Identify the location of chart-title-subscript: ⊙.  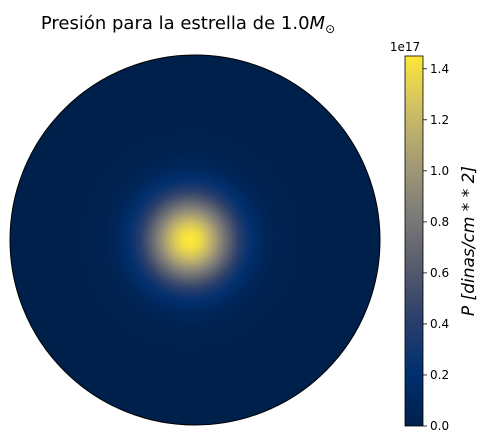
(330, 29).